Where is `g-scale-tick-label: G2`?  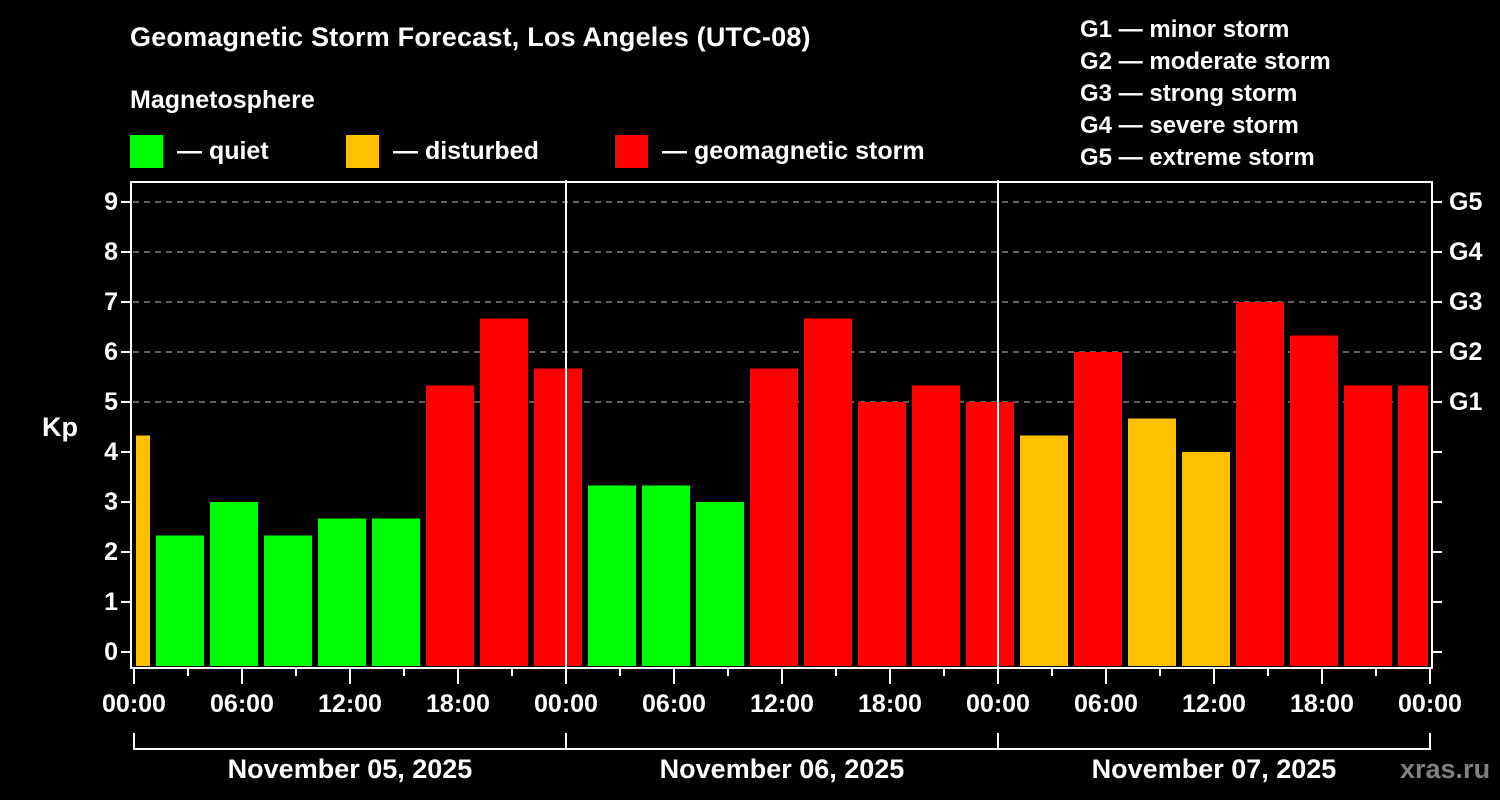 g-scale-tick-label: G2 is located at coordinates (1466, 352).